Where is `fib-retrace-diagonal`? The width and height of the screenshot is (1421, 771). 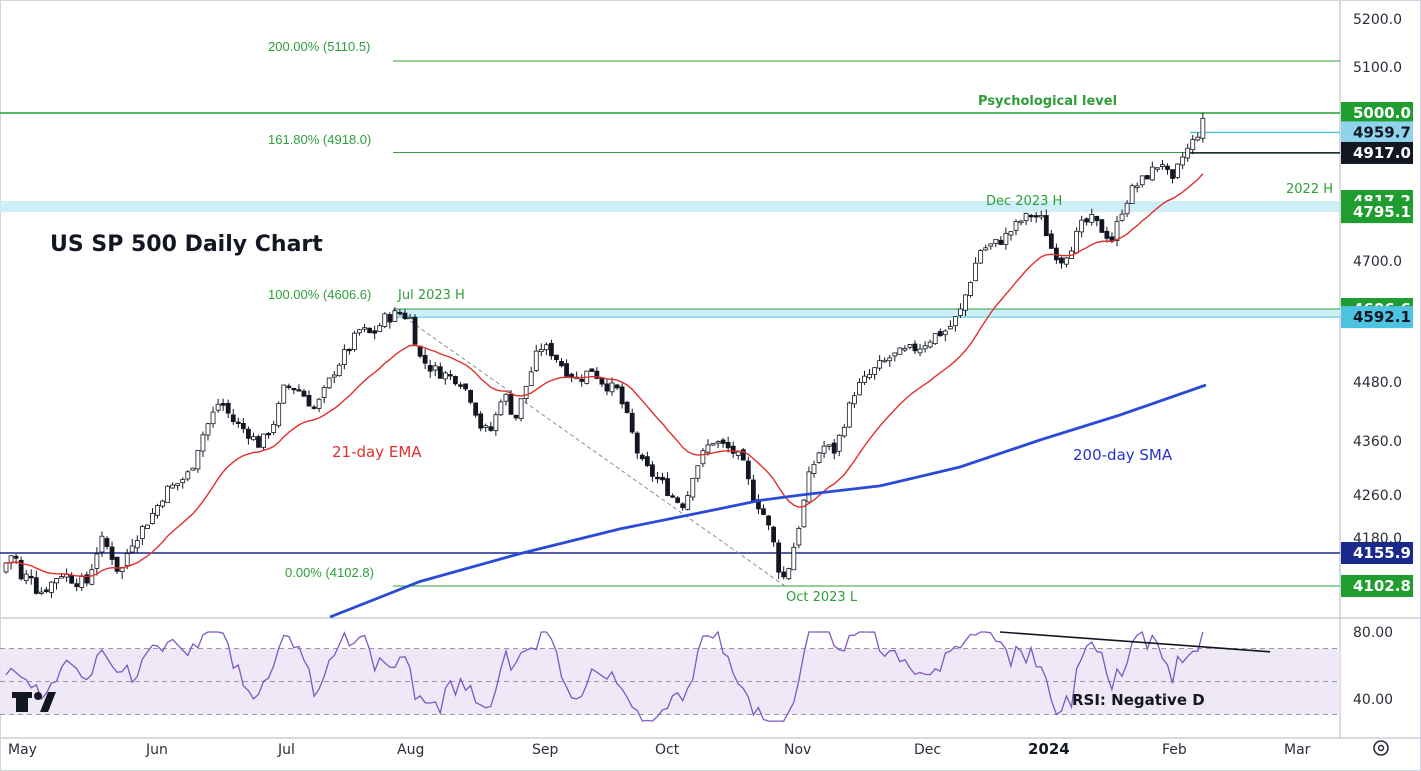
fib-retrace-diagonal is located at coordinates (589, 447).